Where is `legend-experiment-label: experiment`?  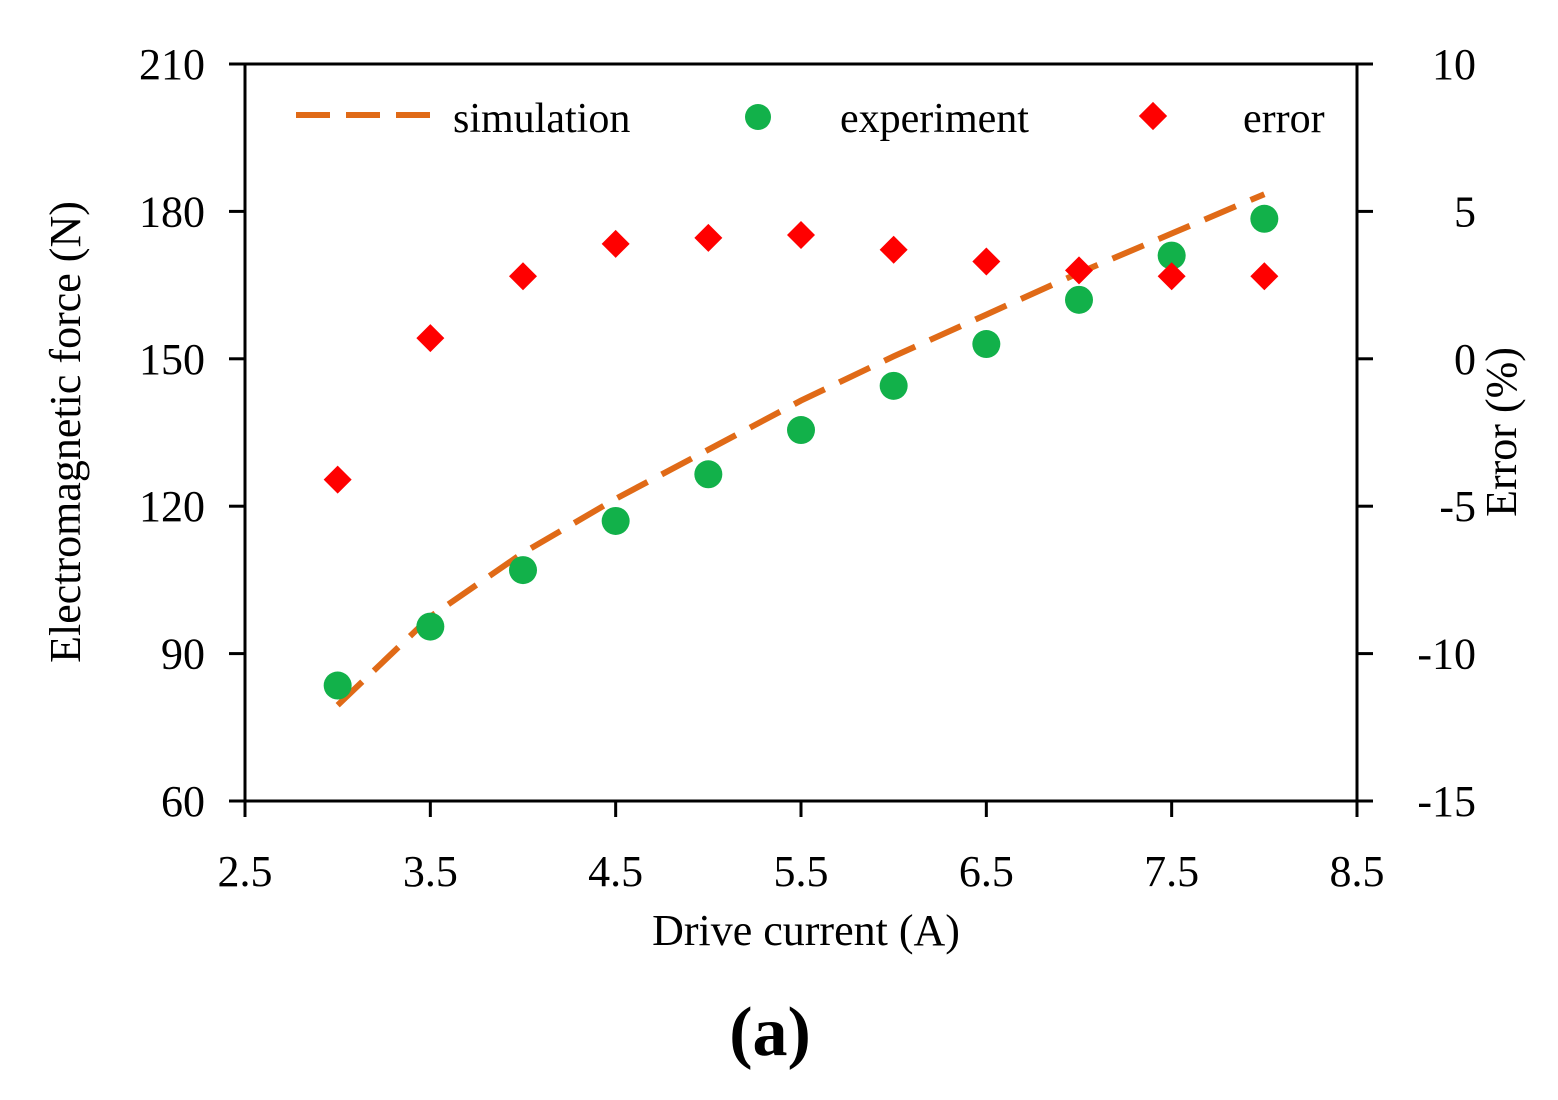
legend-experiment-label: experiment is located at coordinates (934, 119).